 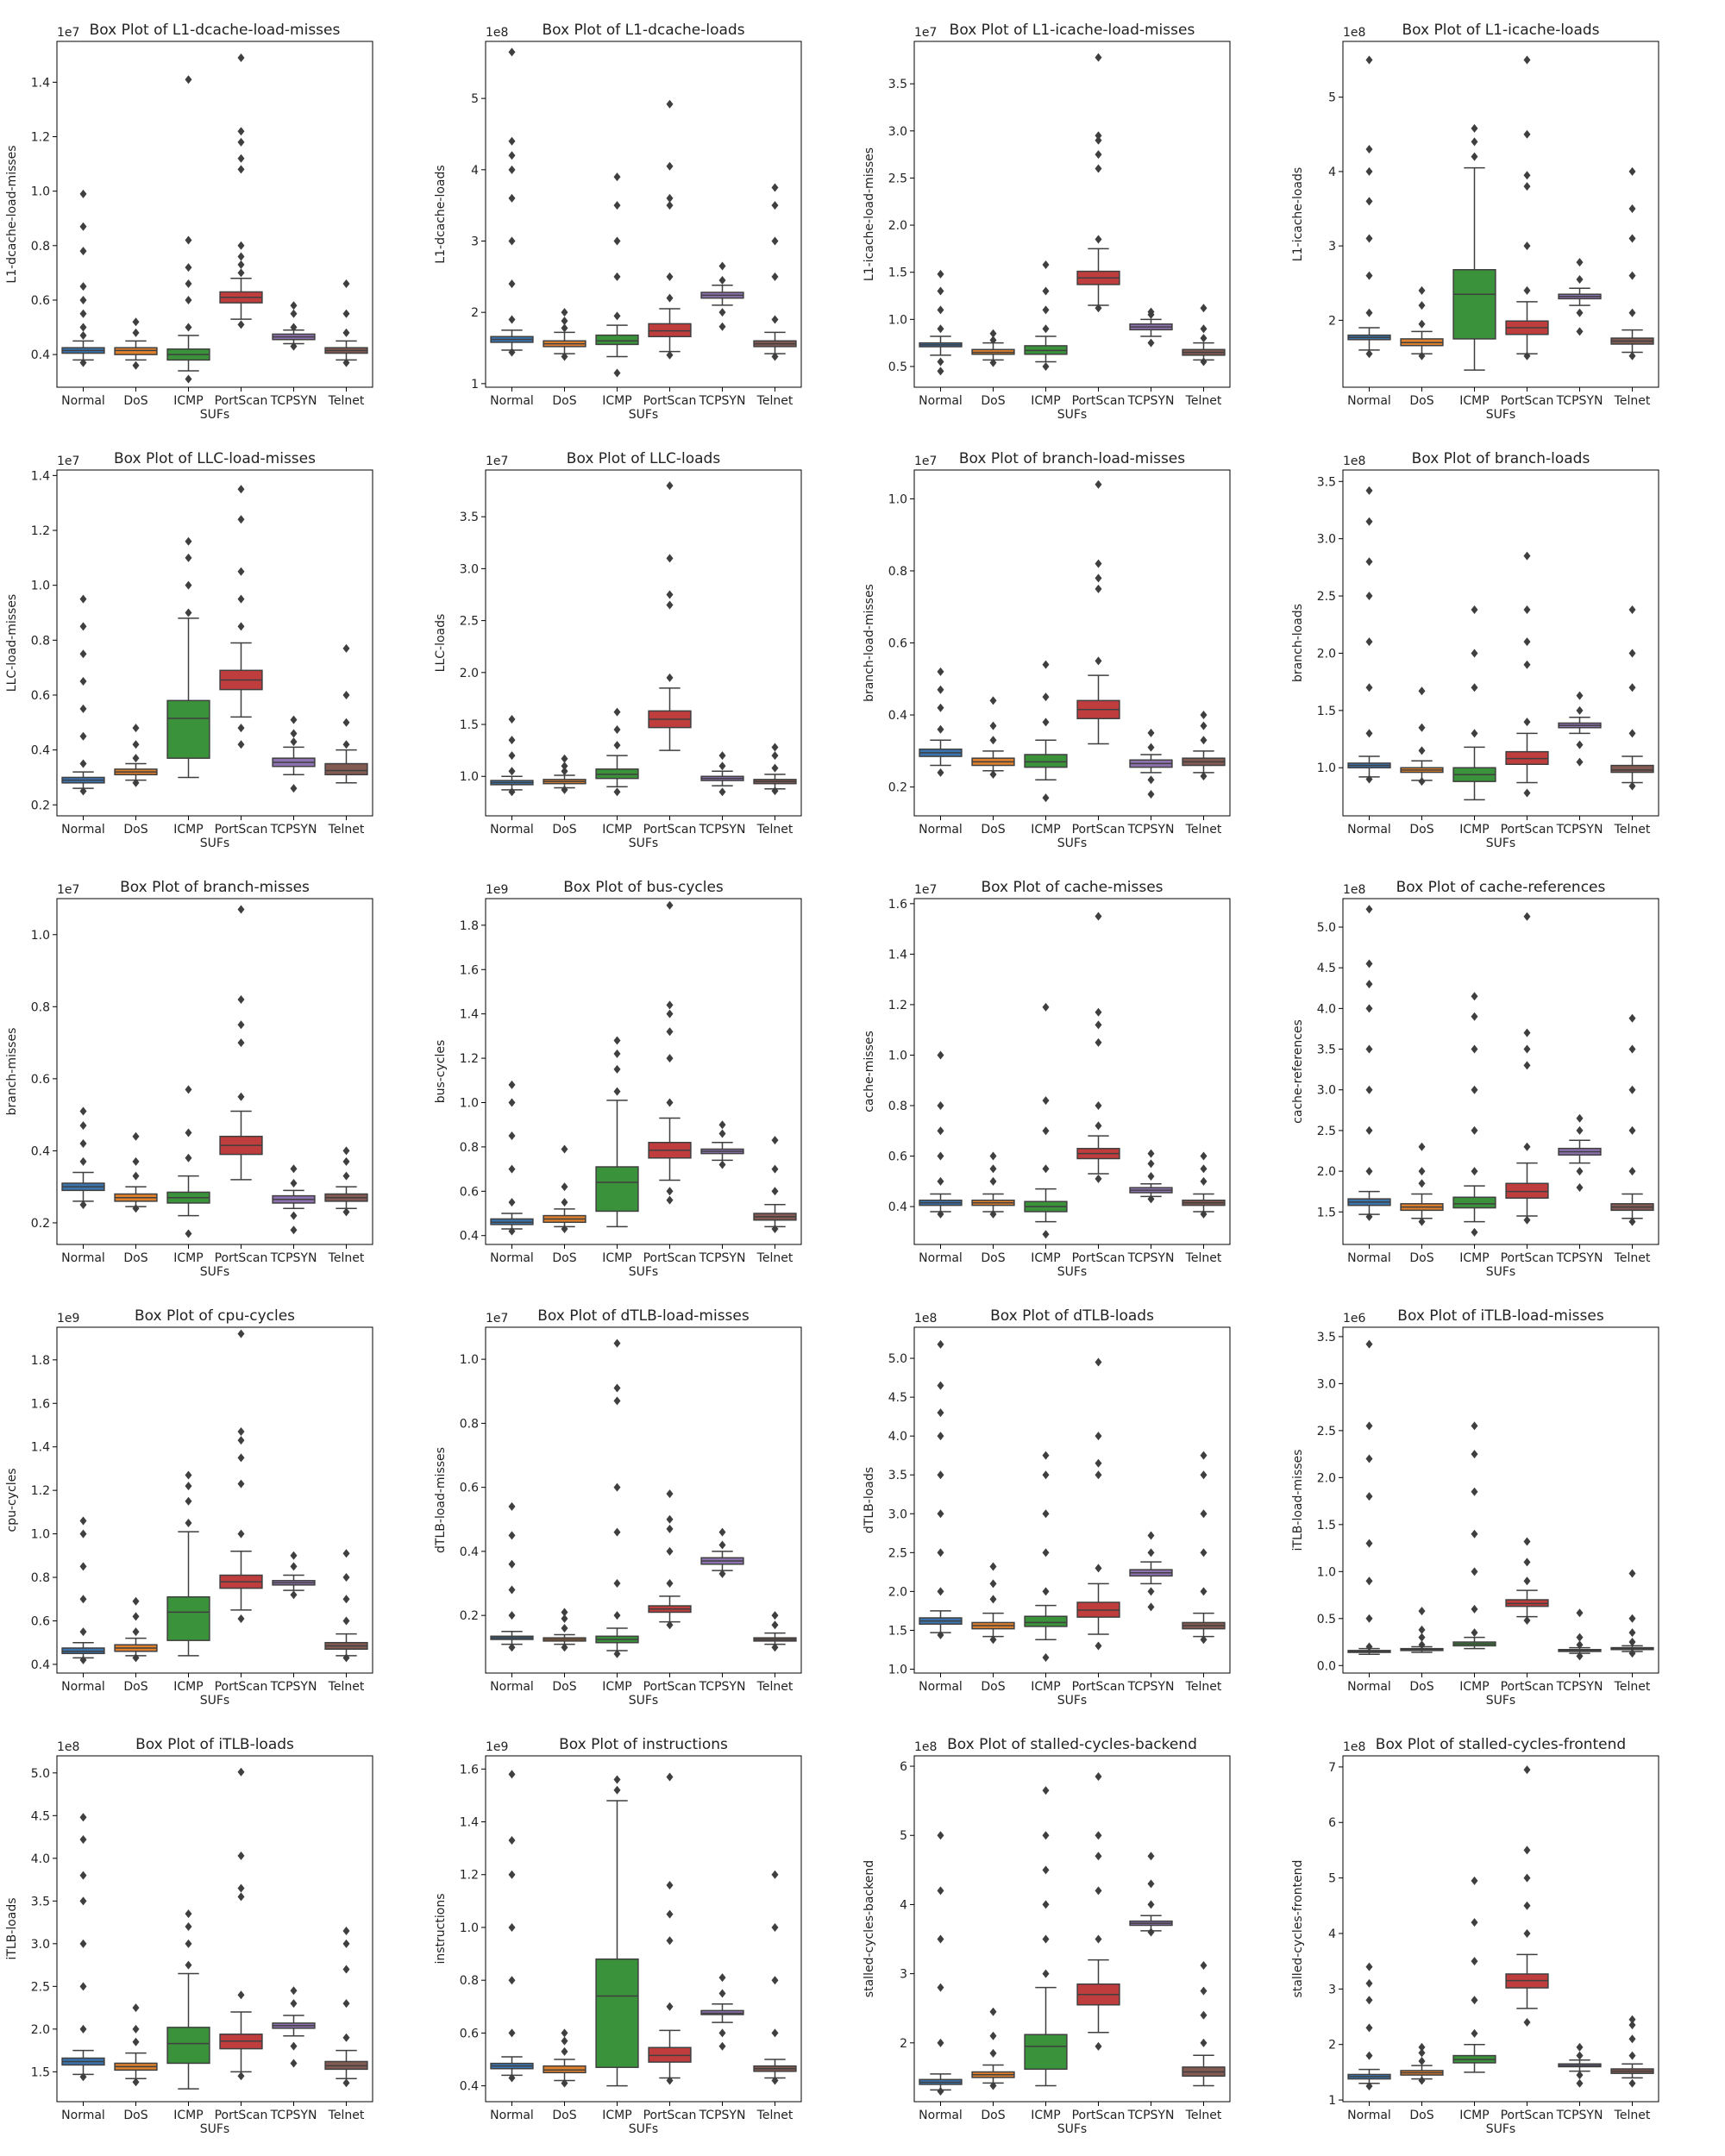 I want to click on y-tick-label: 1.4, so click(x=469, y=1823).